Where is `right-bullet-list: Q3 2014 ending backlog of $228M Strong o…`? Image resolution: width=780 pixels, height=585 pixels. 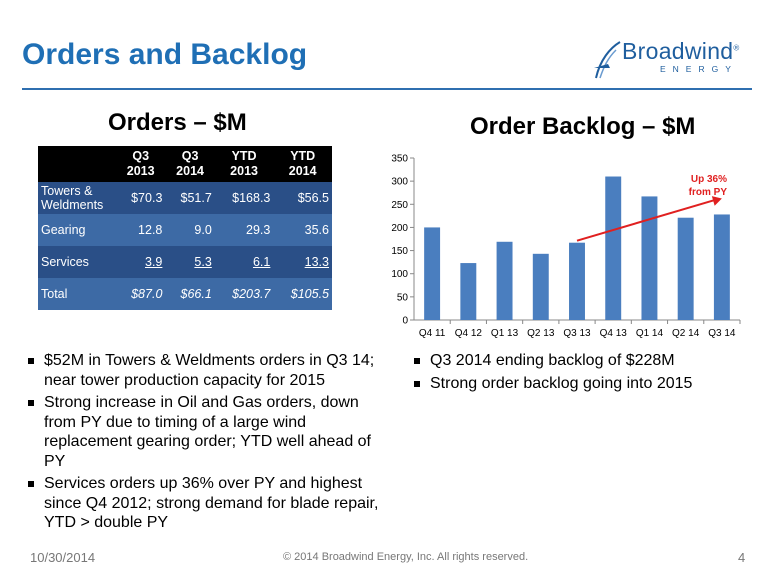
right-bullet-list: Q3 2014 ending backlog of $228M Strong o… is located at coordinates (587, 373).